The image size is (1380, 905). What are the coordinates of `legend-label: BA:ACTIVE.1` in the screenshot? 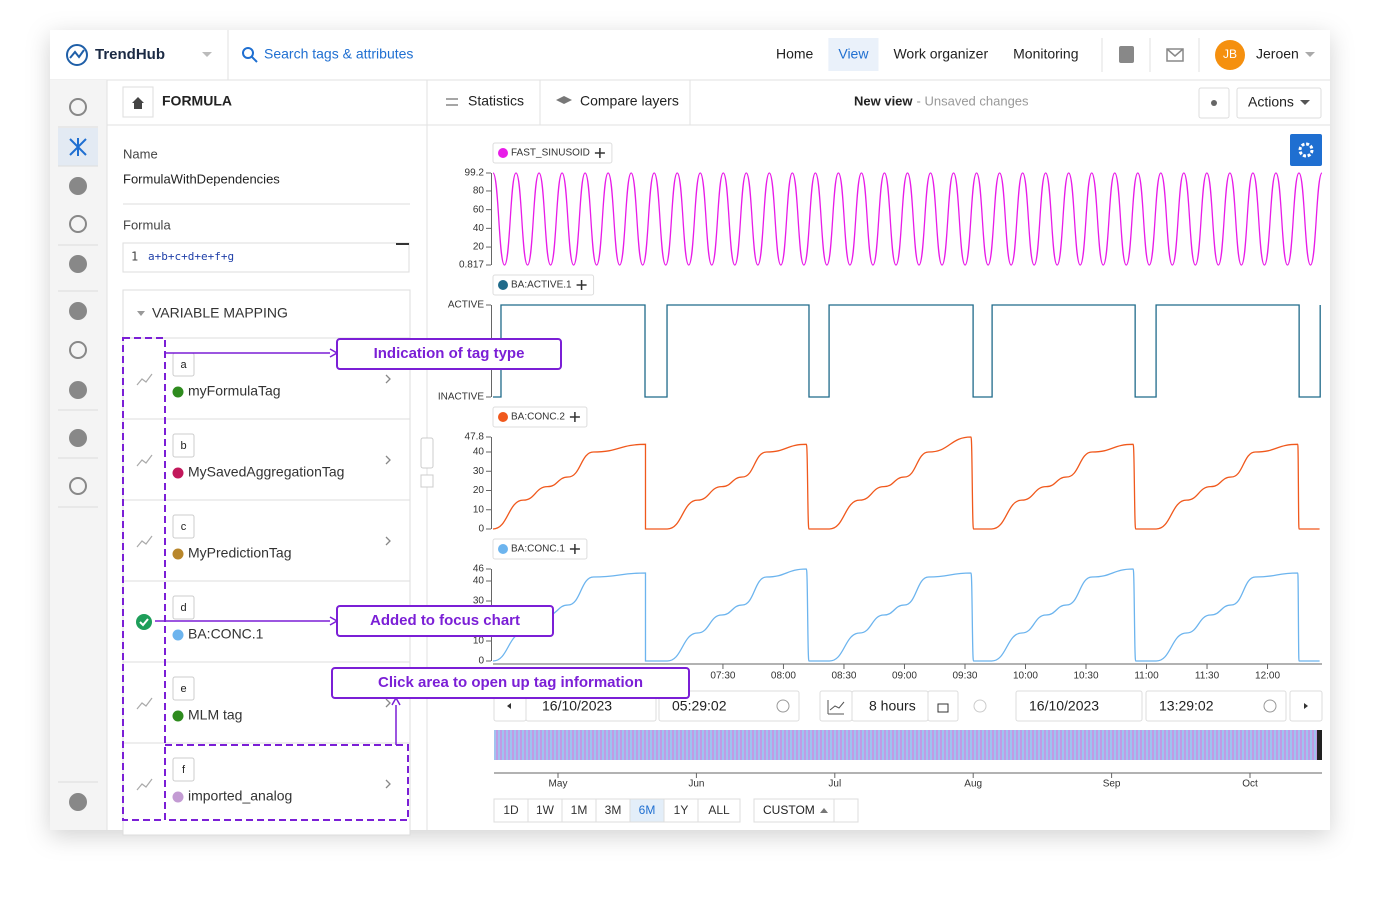 It's located at (541, 285).